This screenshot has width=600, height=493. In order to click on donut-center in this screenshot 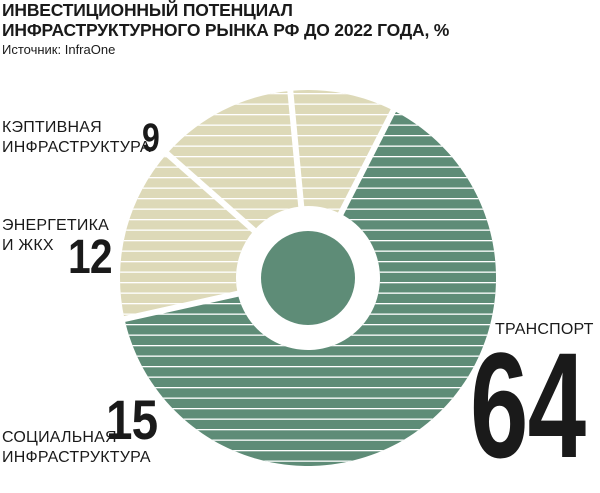, I will do `click(308, 278)`.